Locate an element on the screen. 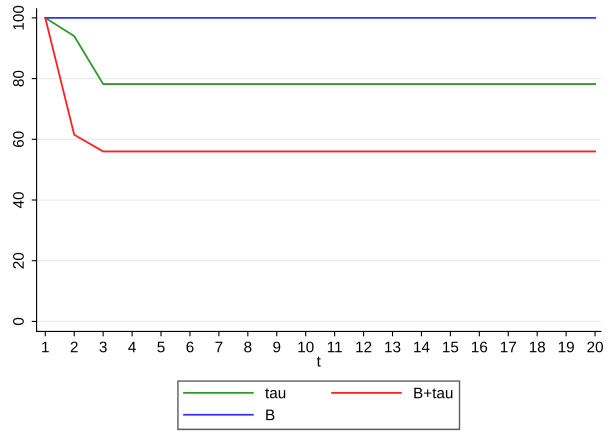  x-tick-label: 11 is located at coordinates (335, 347).